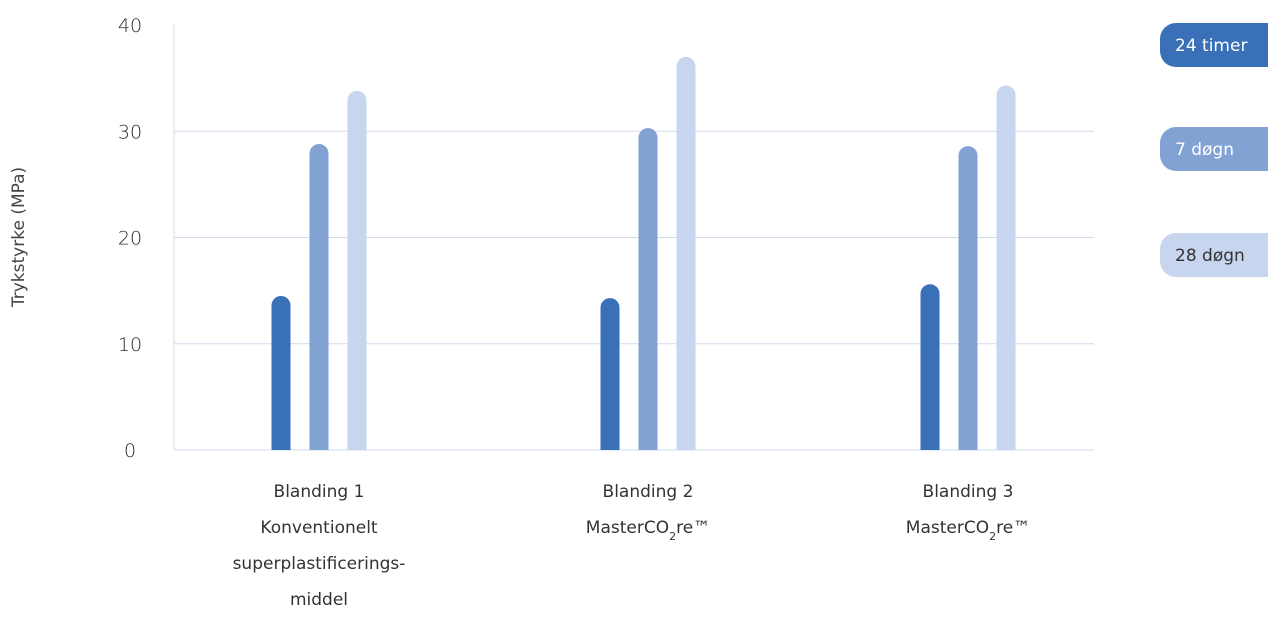  Describe the element at coordinates (130, 26) in the screenshot. I see `y-tick-label: 40` at that location.